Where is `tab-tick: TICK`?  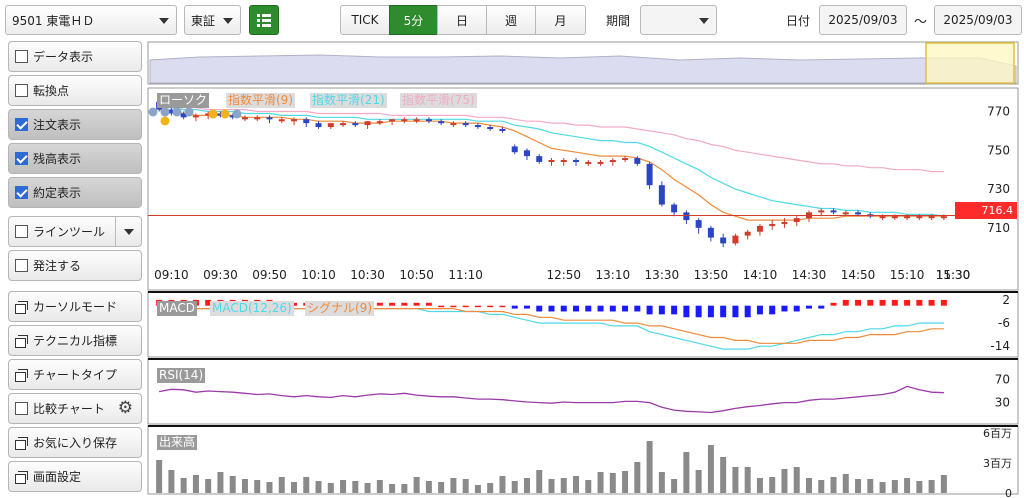
tab-tick: TICK is located at coordinates (365, 20).